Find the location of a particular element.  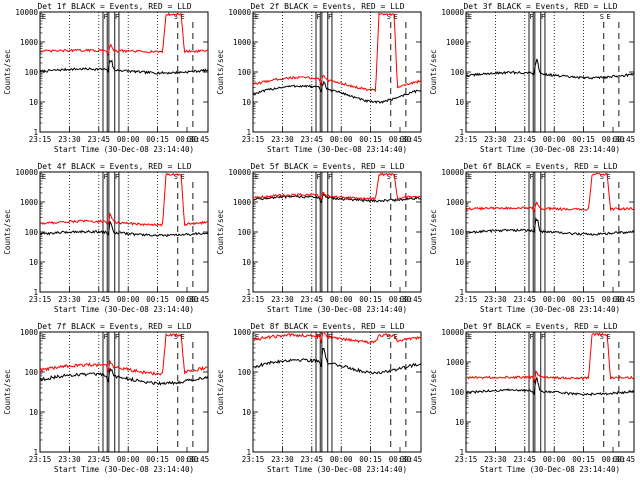

panel-title: Det 5f BLACK = Events, RED = LLD is located at coordinates (327, 166).